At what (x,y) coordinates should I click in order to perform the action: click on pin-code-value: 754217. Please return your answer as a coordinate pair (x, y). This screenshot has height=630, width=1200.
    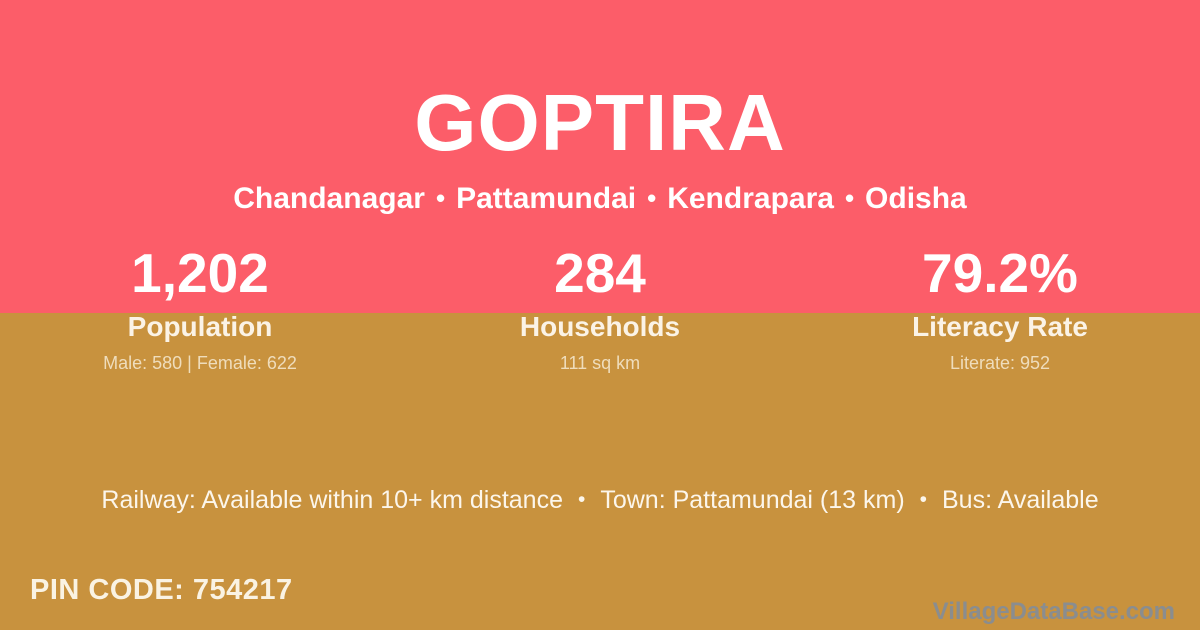
    Looking at the image, I should click on (242, 590).